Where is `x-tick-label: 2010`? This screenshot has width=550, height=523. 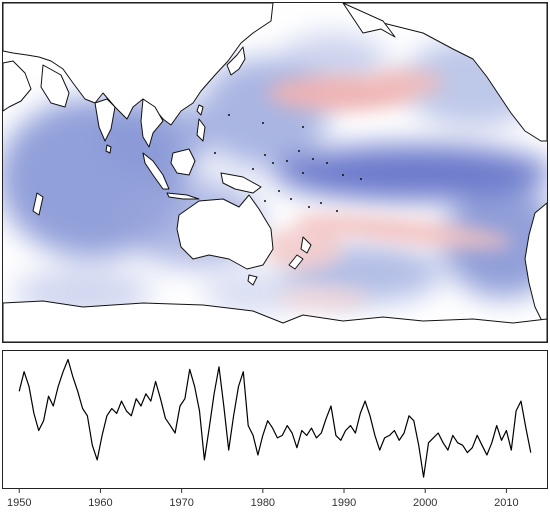 x-tick-label: 2010 is located at coordinates (506, 503).